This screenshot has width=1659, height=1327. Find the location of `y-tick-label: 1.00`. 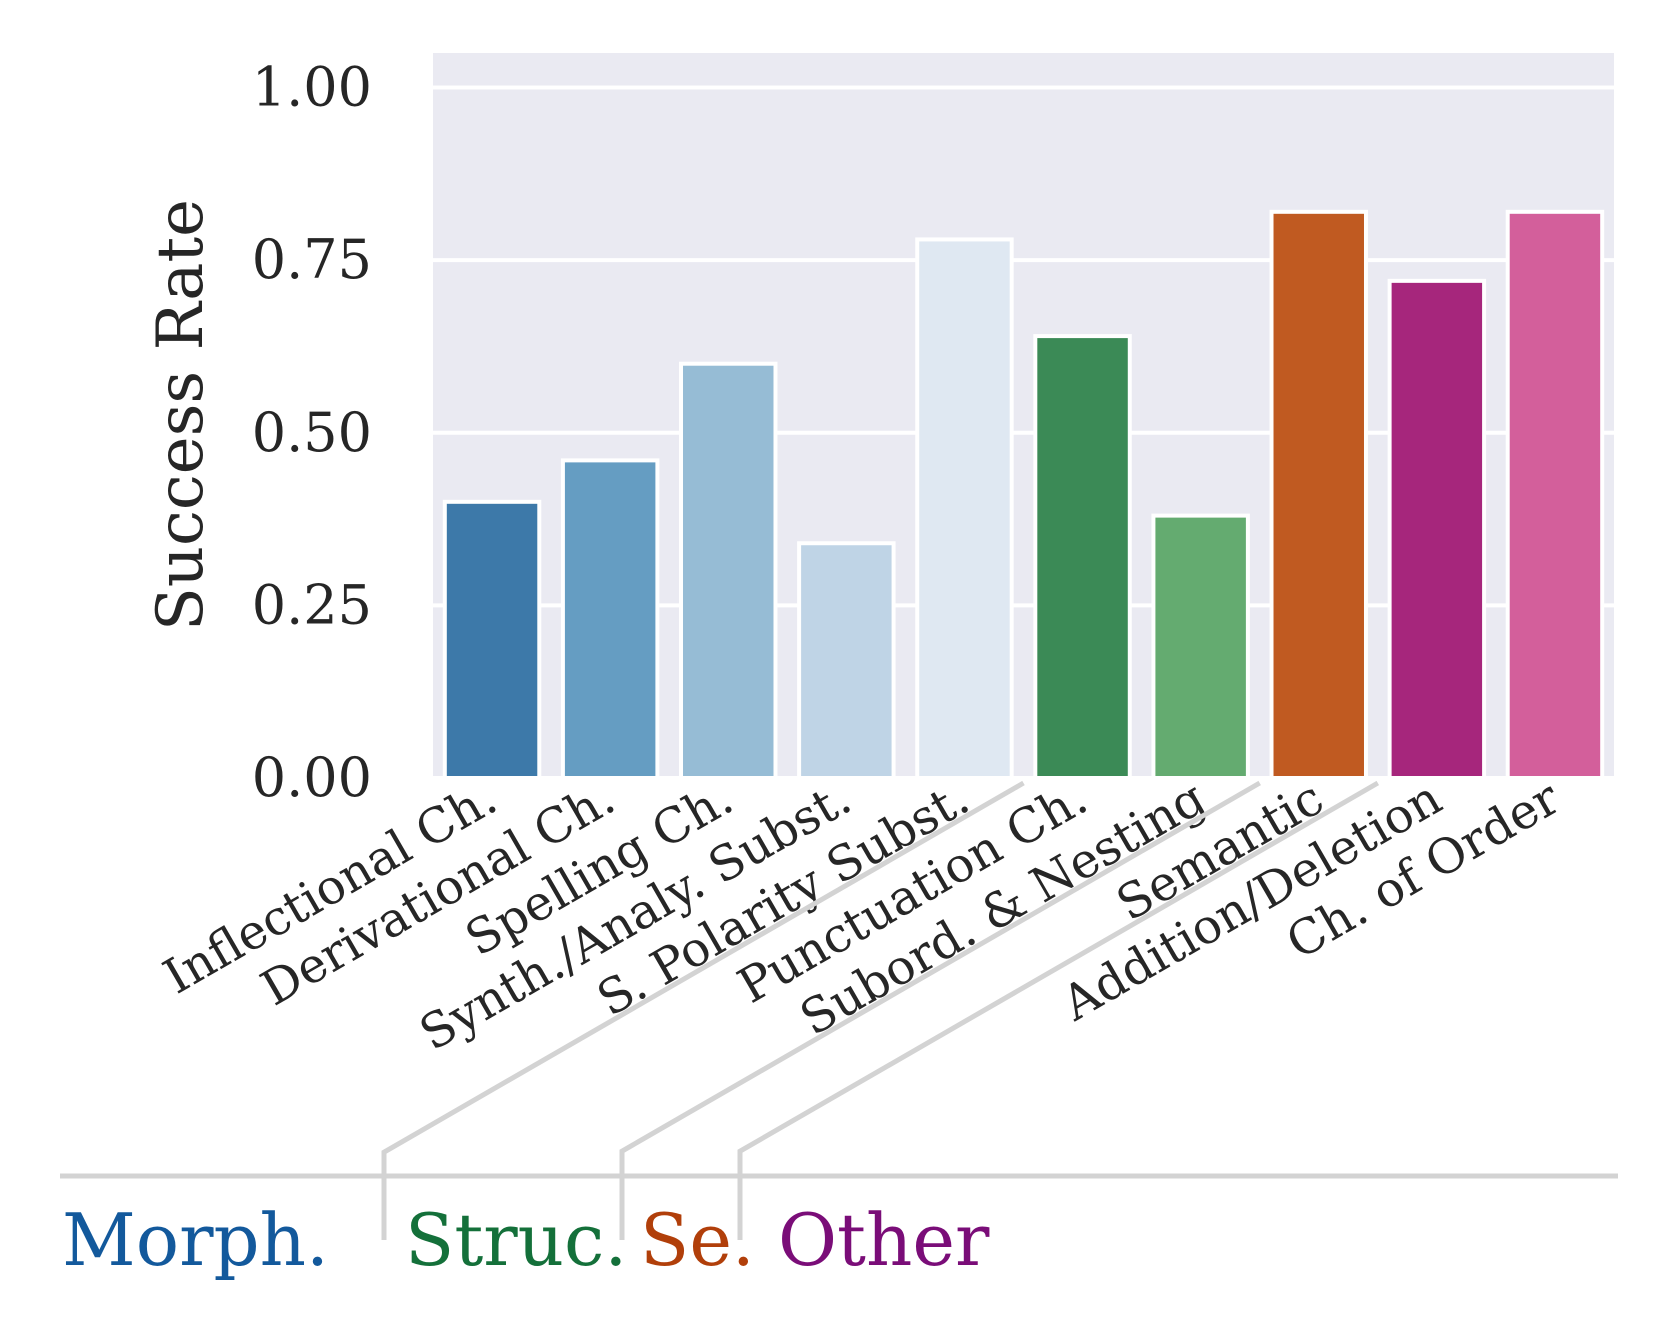

y-tick-label: 1.00 is located at coordinates (312, 87).